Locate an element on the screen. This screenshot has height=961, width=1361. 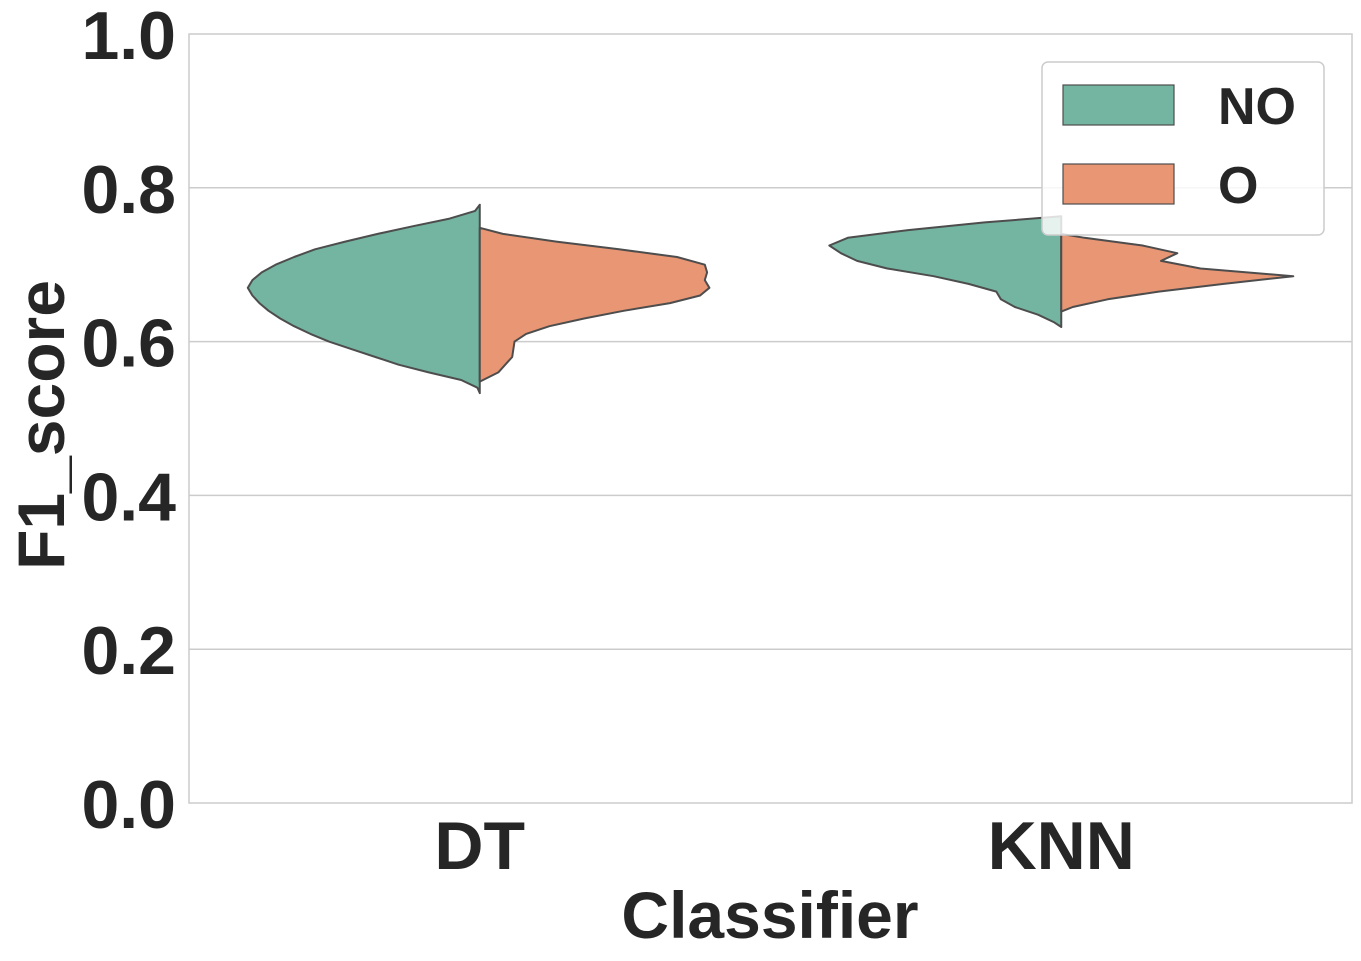
x-tick-label: KNN is located at coordinates (1061, 846).